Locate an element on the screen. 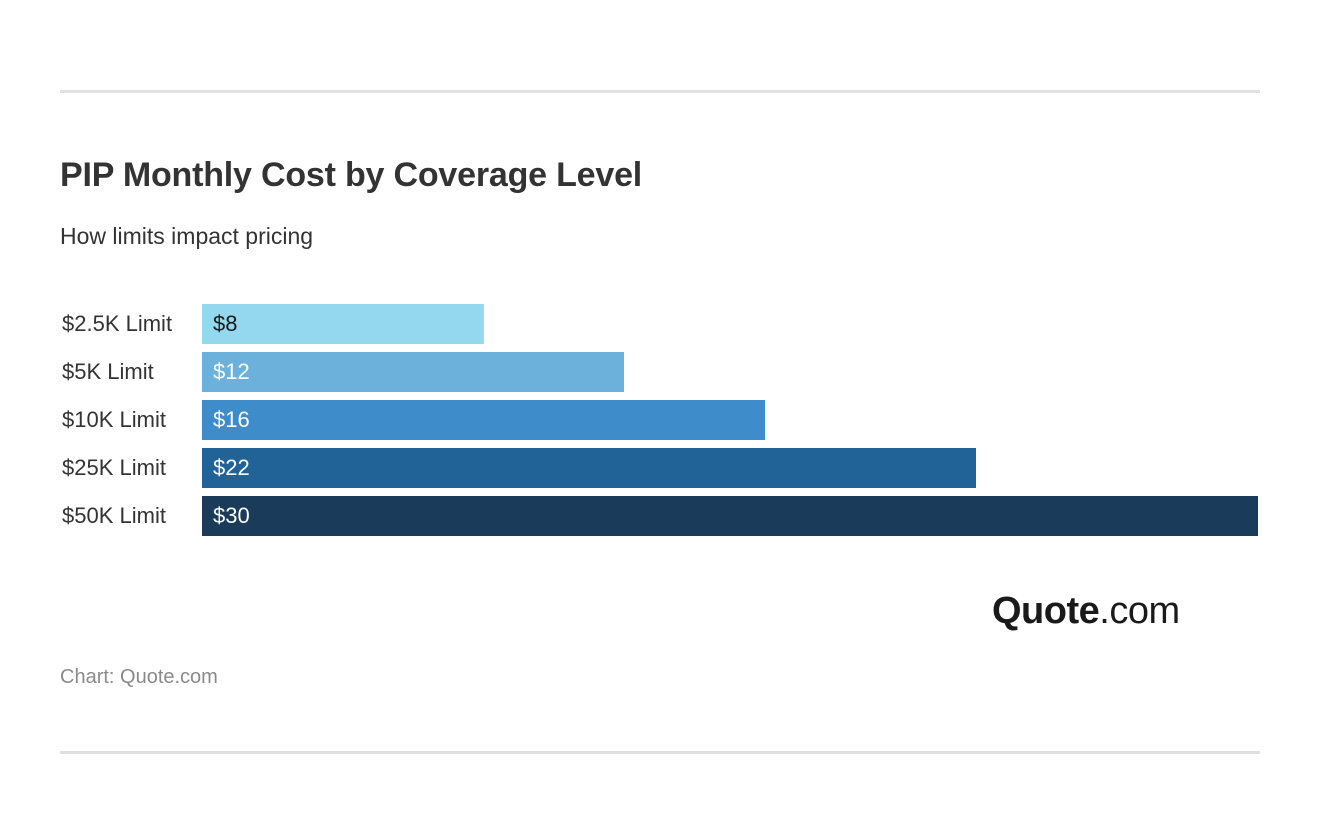 The height and width of the screenshot is (836, 1320). top-divider is located at coordinates (660, 91).